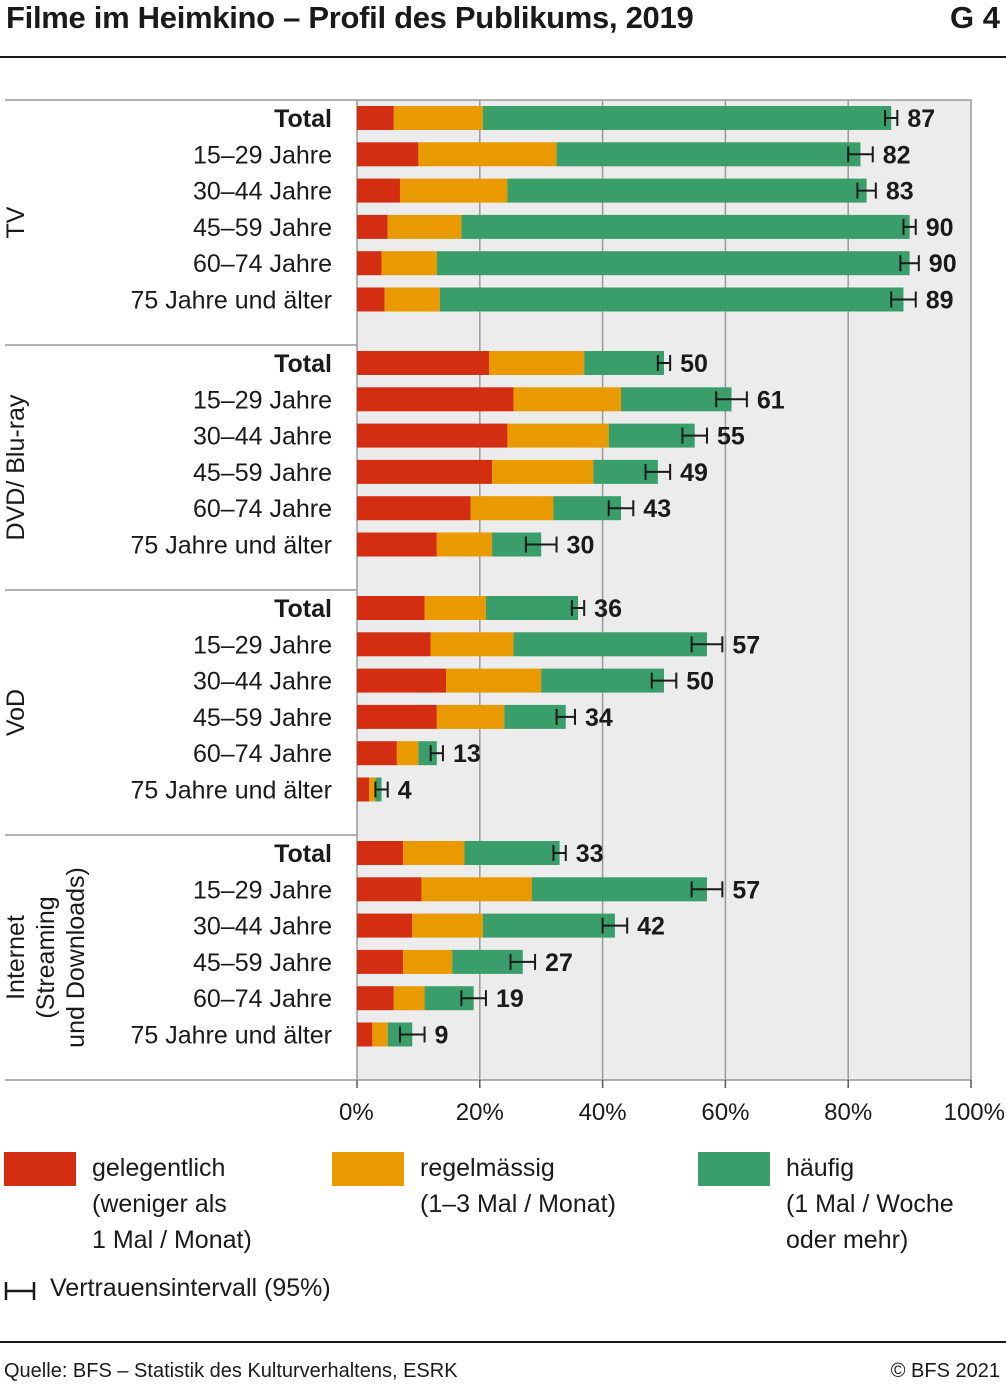 The width and height of the screenshot is (1006, 1390). Describe the element at coordinates (734, 1169) in the screenshot. I see `legend-swatch-haeufig` at that location.